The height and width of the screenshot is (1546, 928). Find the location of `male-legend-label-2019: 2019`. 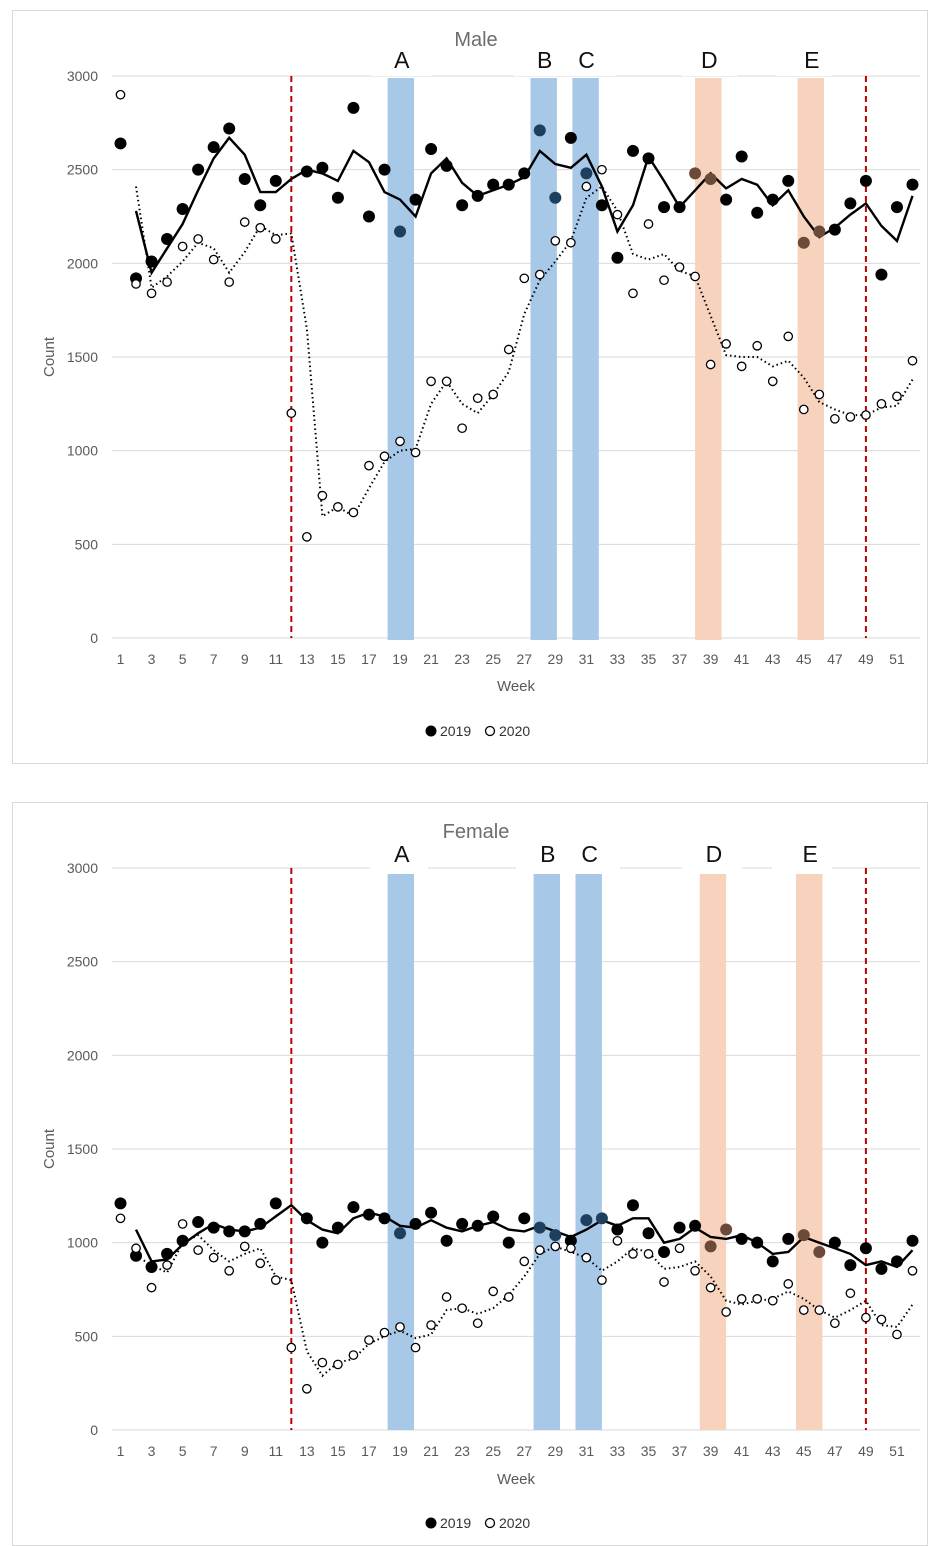

male-legend-label-2019: 2019 is located at coordinates (455, 731).